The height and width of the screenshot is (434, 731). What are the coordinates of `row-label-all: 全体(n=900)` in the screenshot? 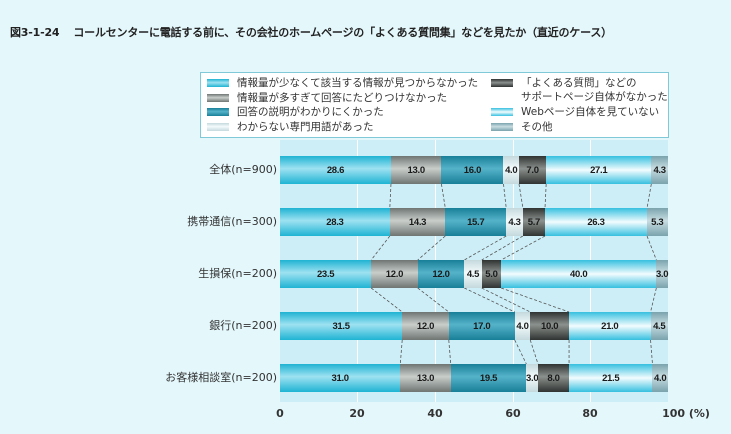 It's located at (243, 169).